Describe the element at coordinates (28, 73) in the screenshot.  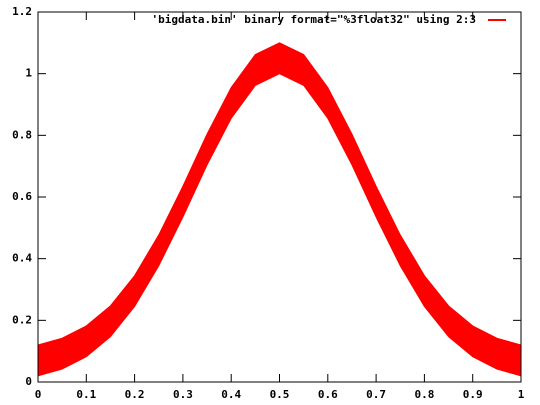
I see `y-tick-label: 1` at that location.